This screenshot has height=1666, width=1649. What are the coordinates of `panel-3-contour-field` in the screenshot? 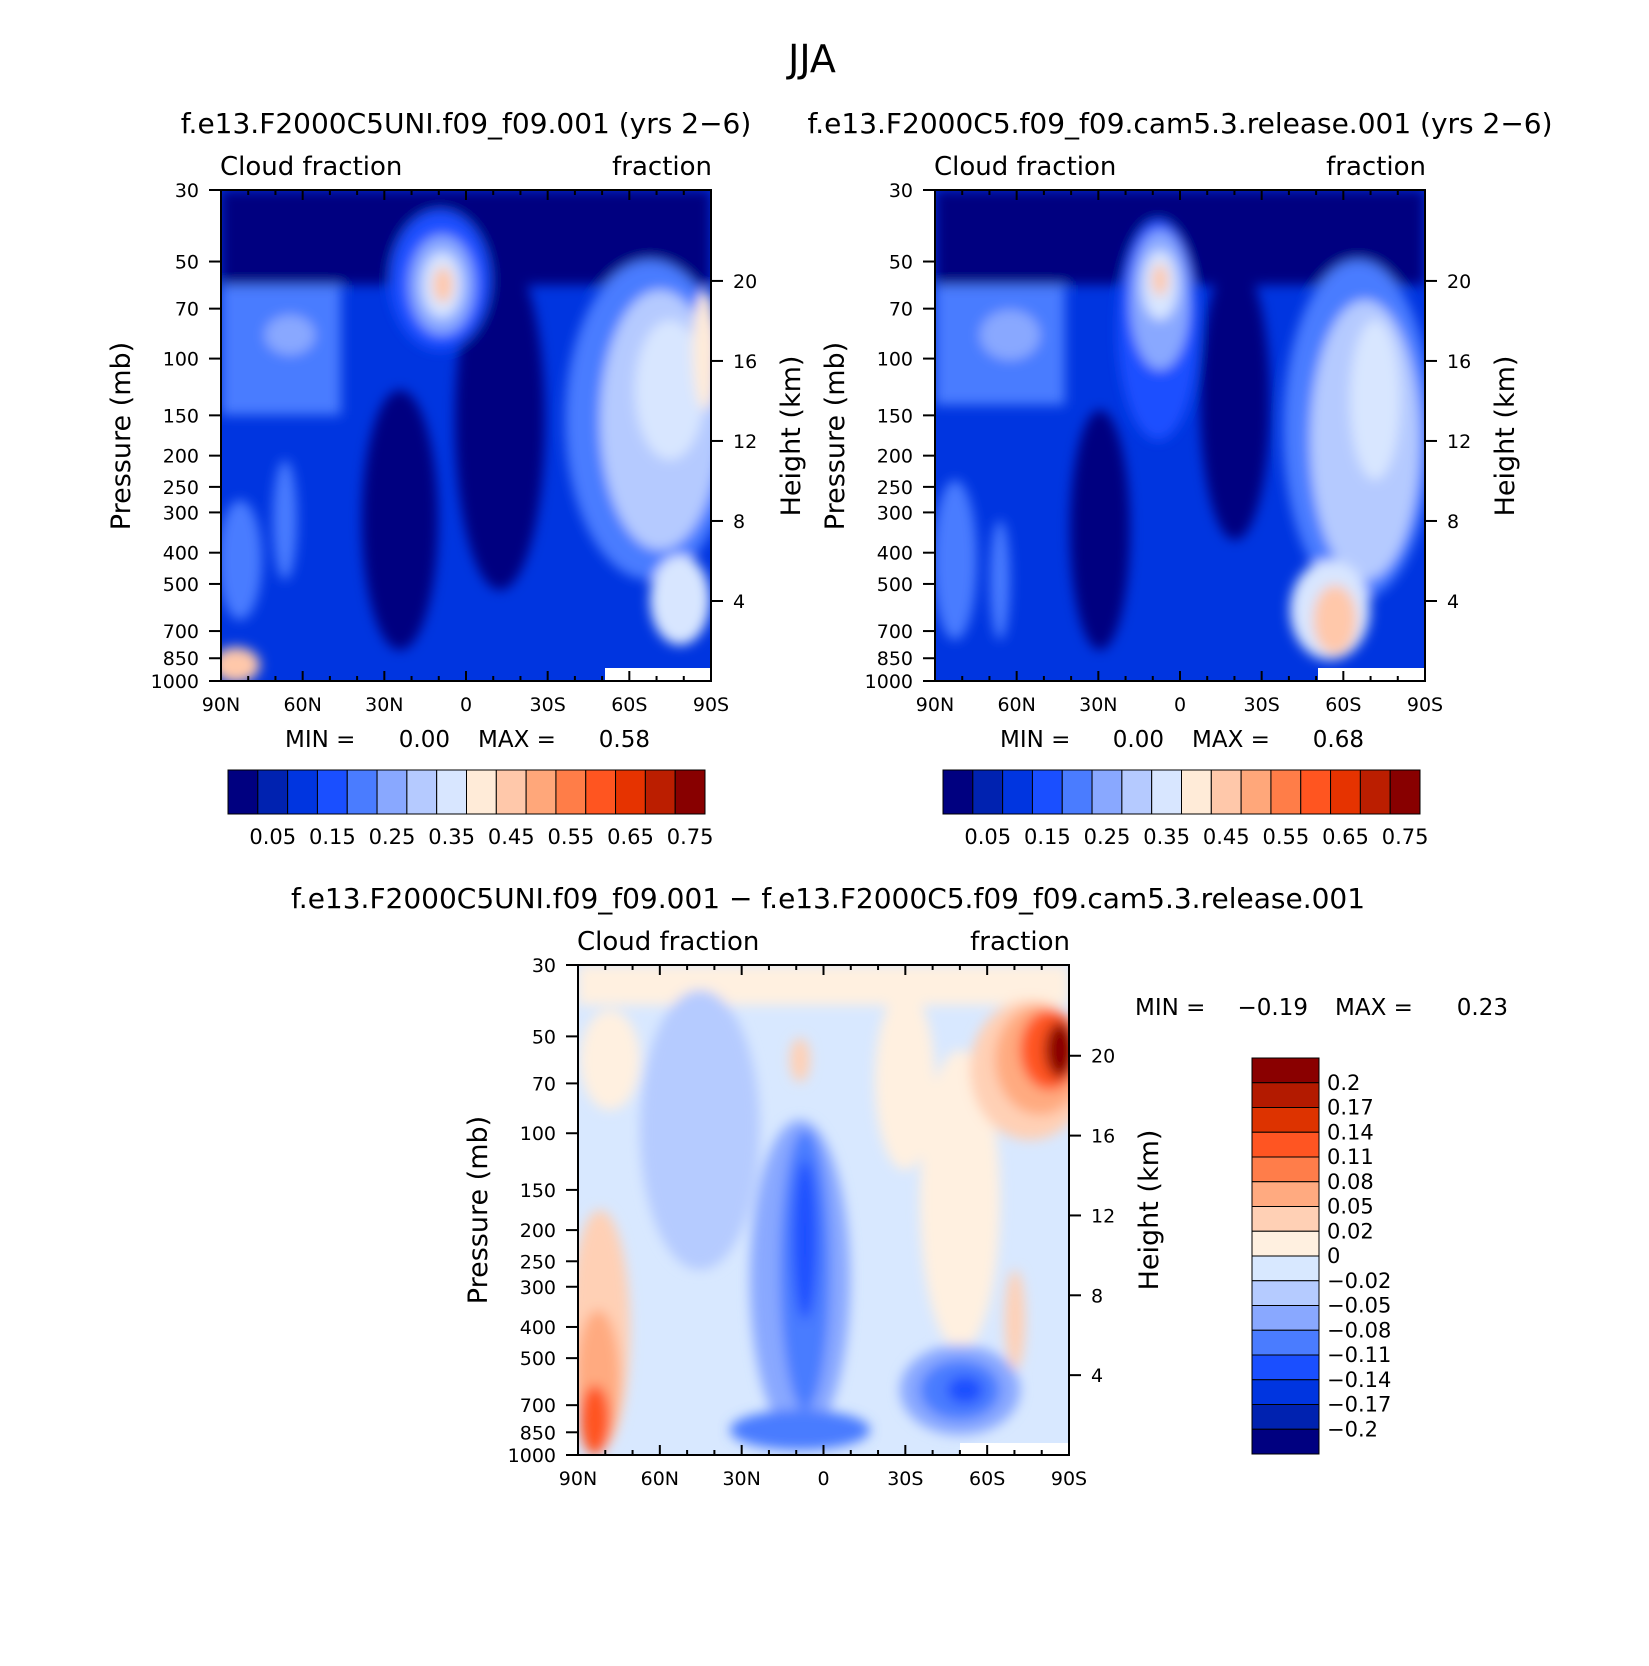 It's located at (823, 1210).